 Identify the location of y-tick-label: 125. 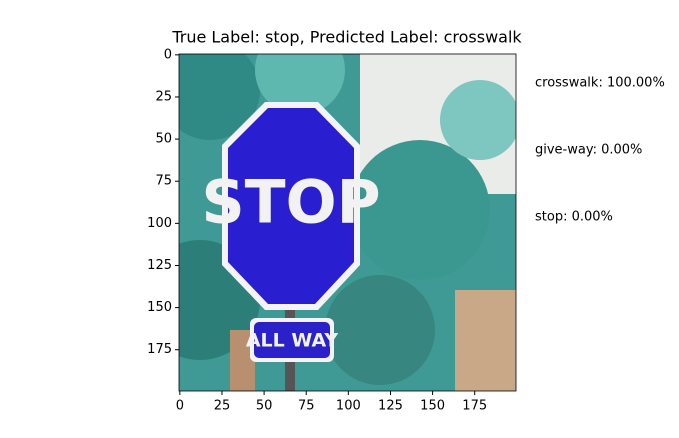
(159, 265).